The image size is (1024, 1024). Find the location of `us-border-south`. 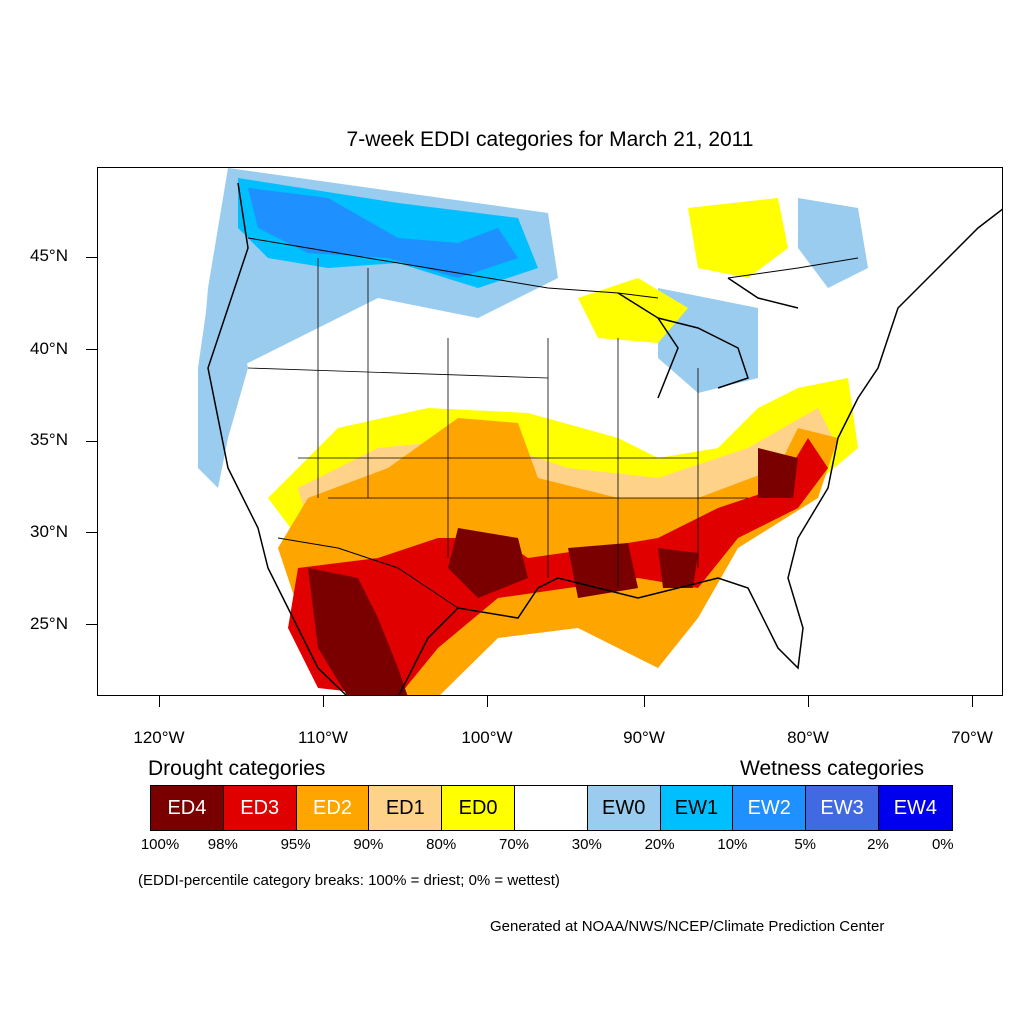

us-border-south is located at coordinates (368, 573).